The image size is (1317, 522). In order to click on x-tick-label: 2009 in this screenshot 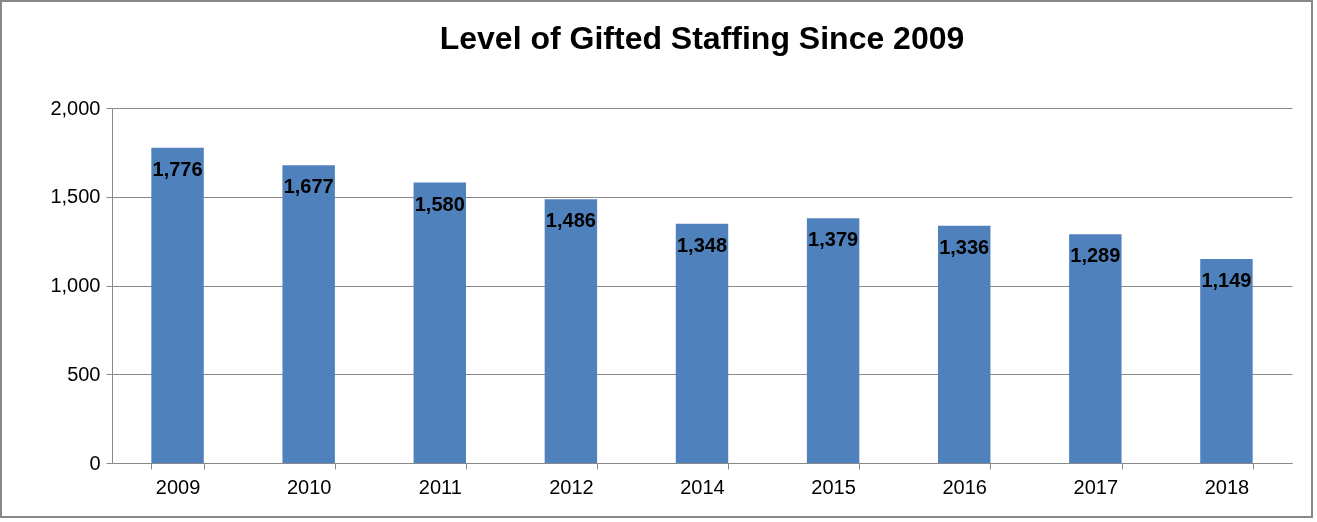, I will do `click(178, 486)`.